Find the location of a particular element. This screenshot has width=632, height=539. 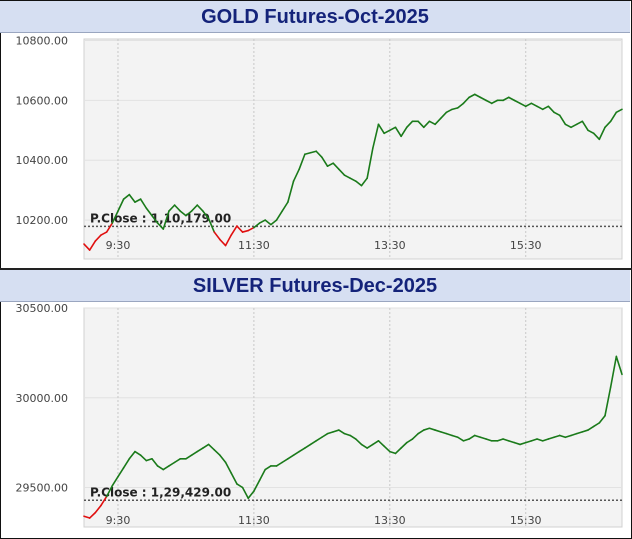

silver-chart-title: SILVER Futures-Dec-2025 is located at coordinates (315, 286).